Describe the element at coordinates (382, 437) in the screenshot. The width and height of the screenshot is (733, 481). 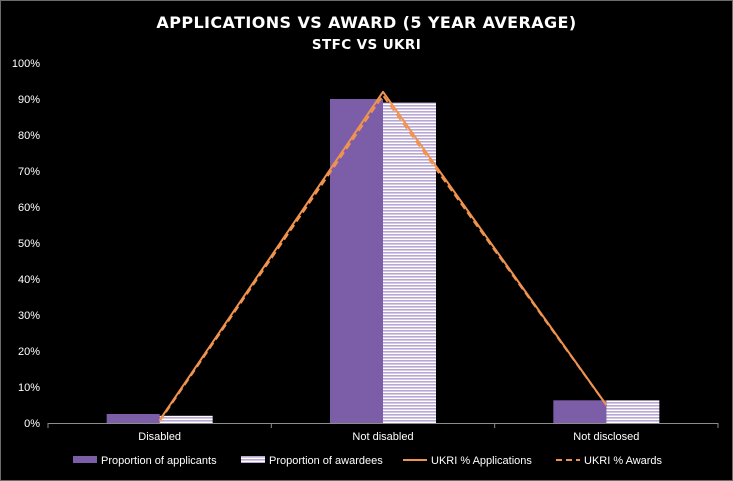
I see `x-tick-label: Not disabled` at that location.